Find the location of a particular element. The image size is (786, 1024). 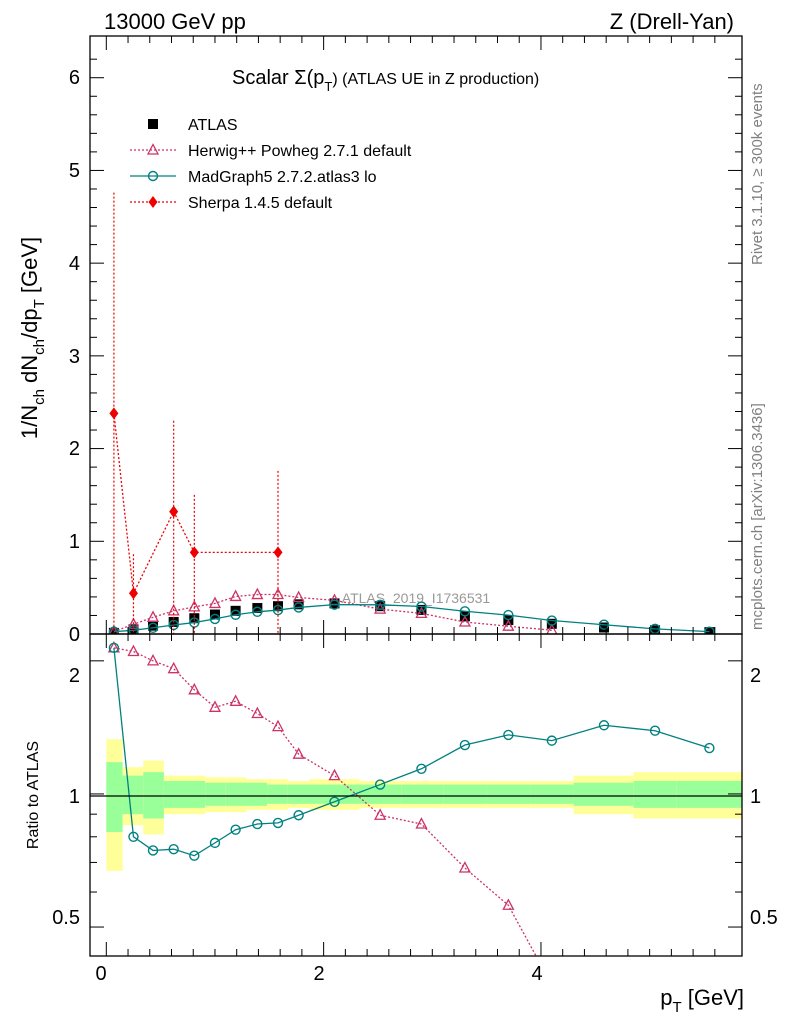

legend-label: Sherpa 1.4.5 default is located at coordinates (260, 203).